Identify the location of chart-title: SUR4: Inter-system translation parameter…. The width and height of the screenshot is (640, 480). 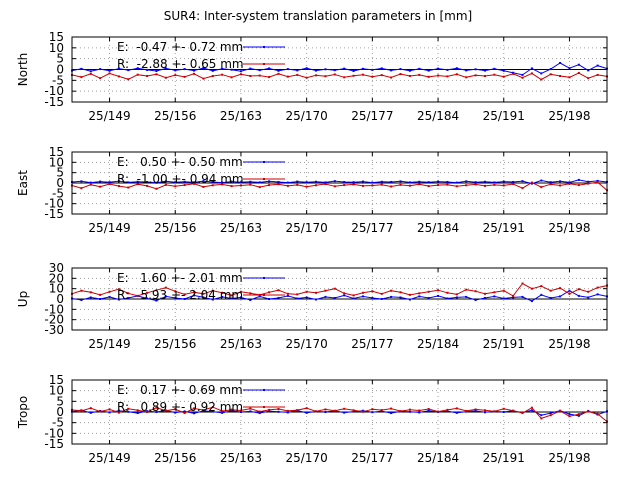
(318, 16).